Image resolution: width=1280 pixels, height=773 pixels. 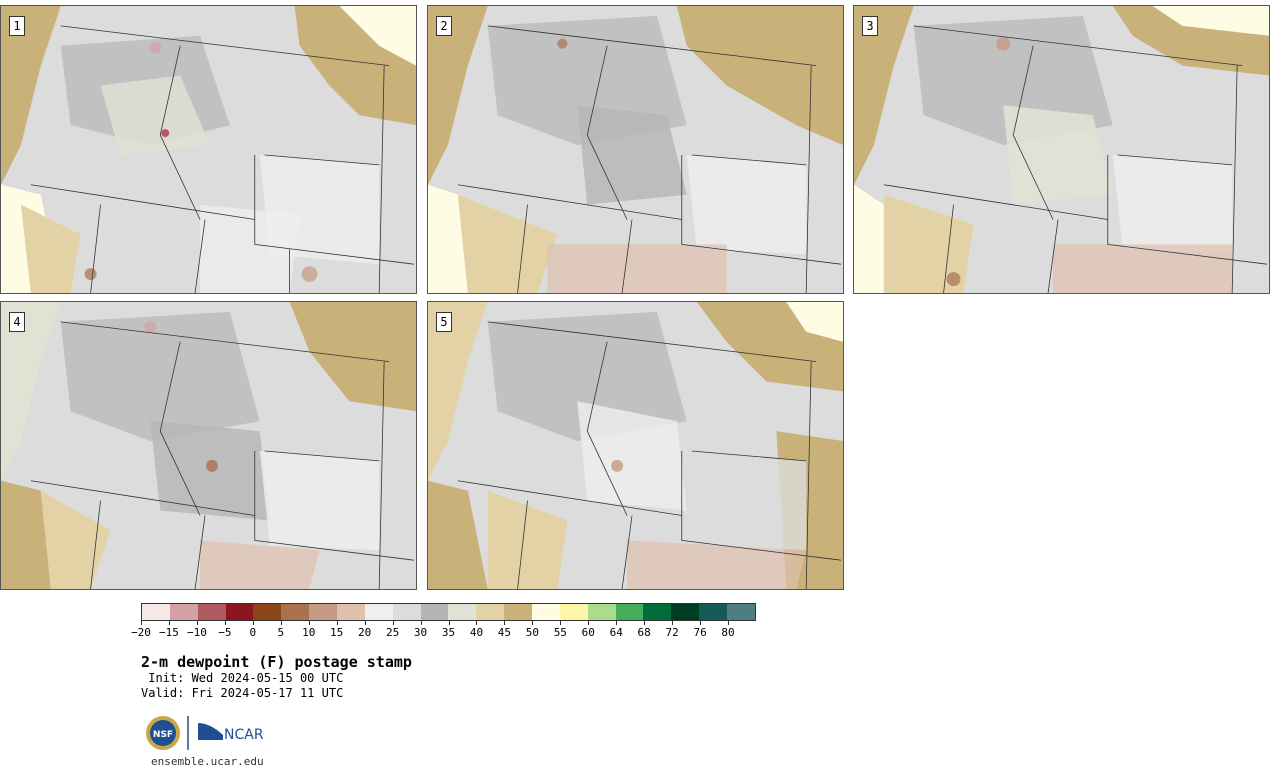 What do you see at coordinates (870, 26) in the screenshot?
I see `panel-number-label: 3` at bounding box center [870, 26].